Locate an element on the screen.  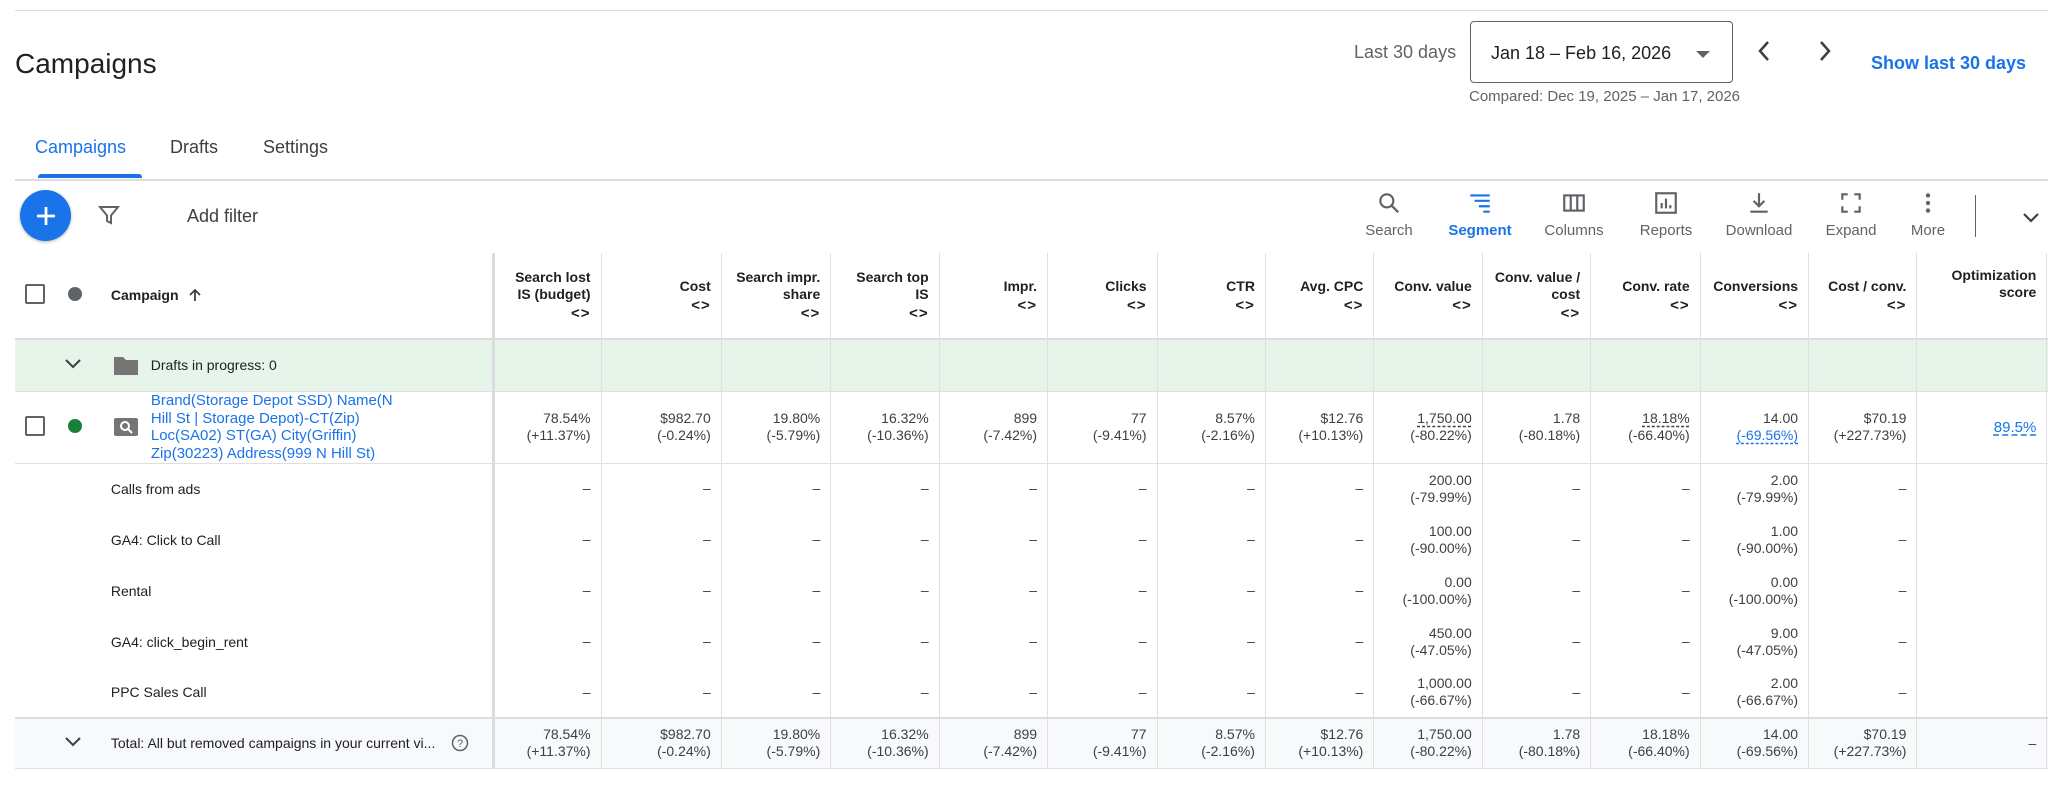
metric-value: 14.00 is located at coordinates (1781, 418).